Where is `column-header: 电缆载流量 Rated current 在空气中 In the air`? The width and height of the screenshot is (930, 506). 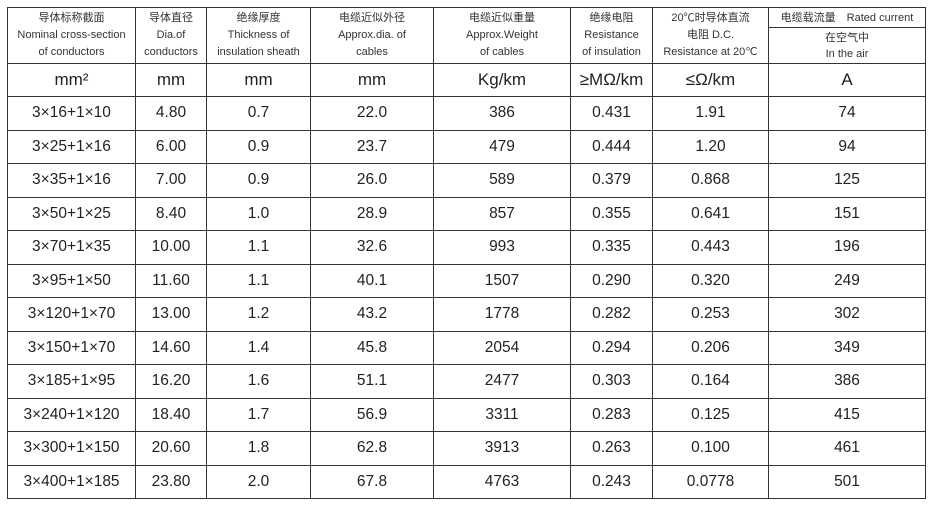
column-header: 电缆载流量 Rated current 在空气中 In the air is located at coordinates (847, 35).